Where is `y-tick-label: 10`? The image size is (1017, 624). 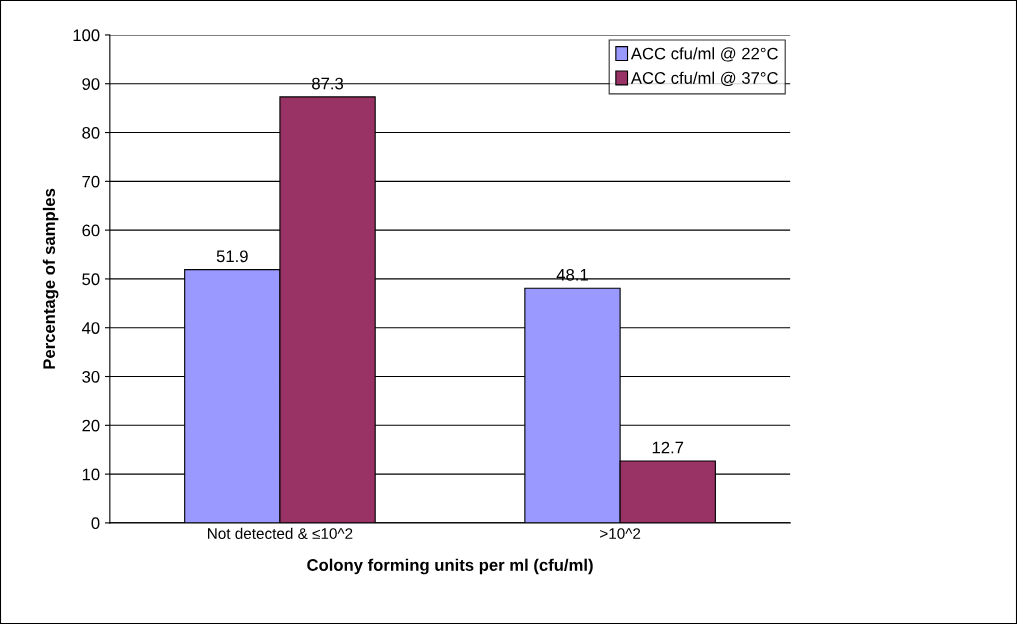
y-tick-label: 10 is located at coordinates (91, 474).